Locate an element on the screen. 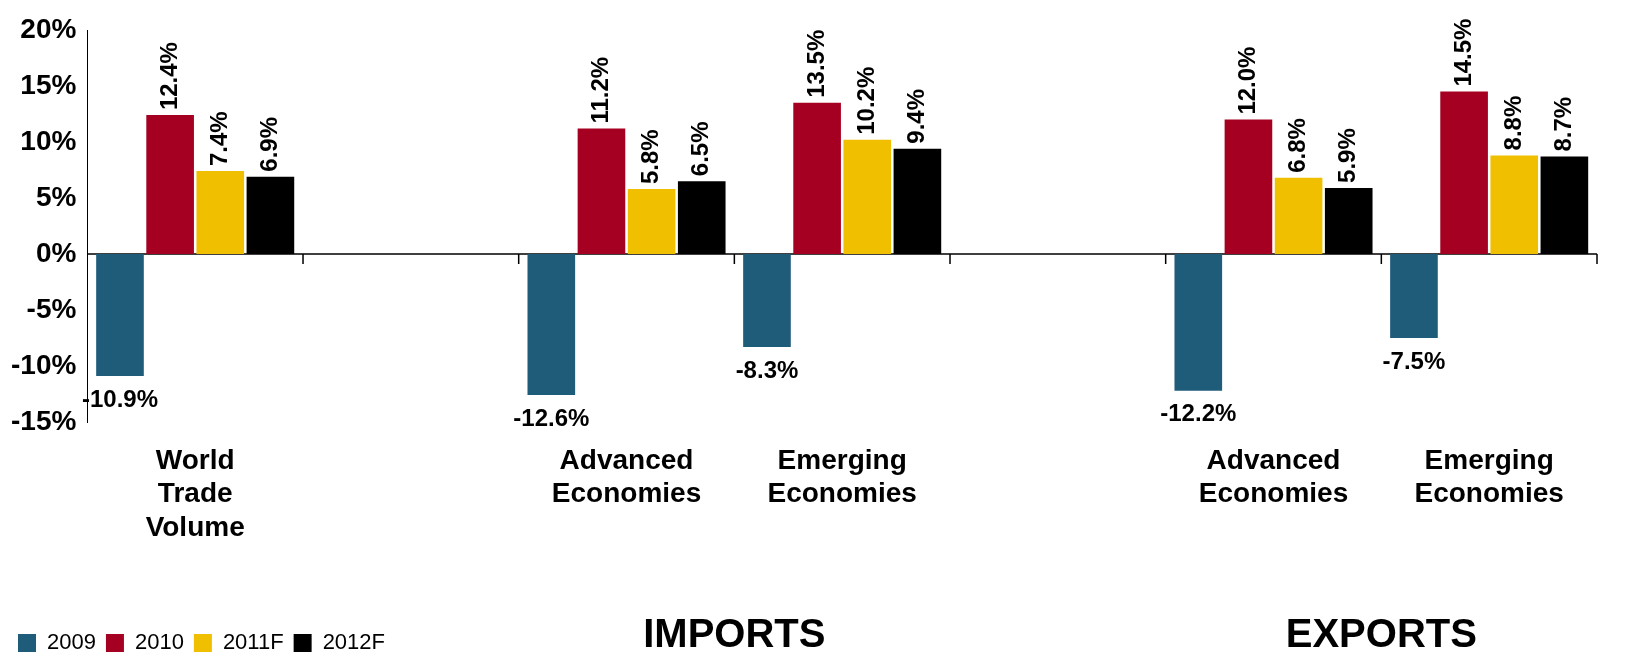 Image resolution: width=1637 pixels, height=668 pixels. data-label: 10.2% is located at coordinates (865, 100).